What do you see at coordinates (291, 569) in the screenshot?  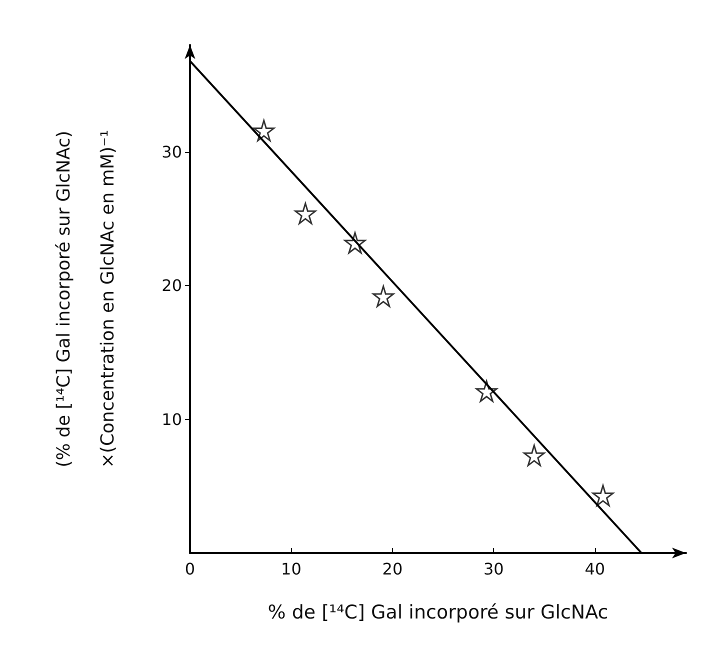 I see `x-tick-label: 10` at bounding box center [291, 569].